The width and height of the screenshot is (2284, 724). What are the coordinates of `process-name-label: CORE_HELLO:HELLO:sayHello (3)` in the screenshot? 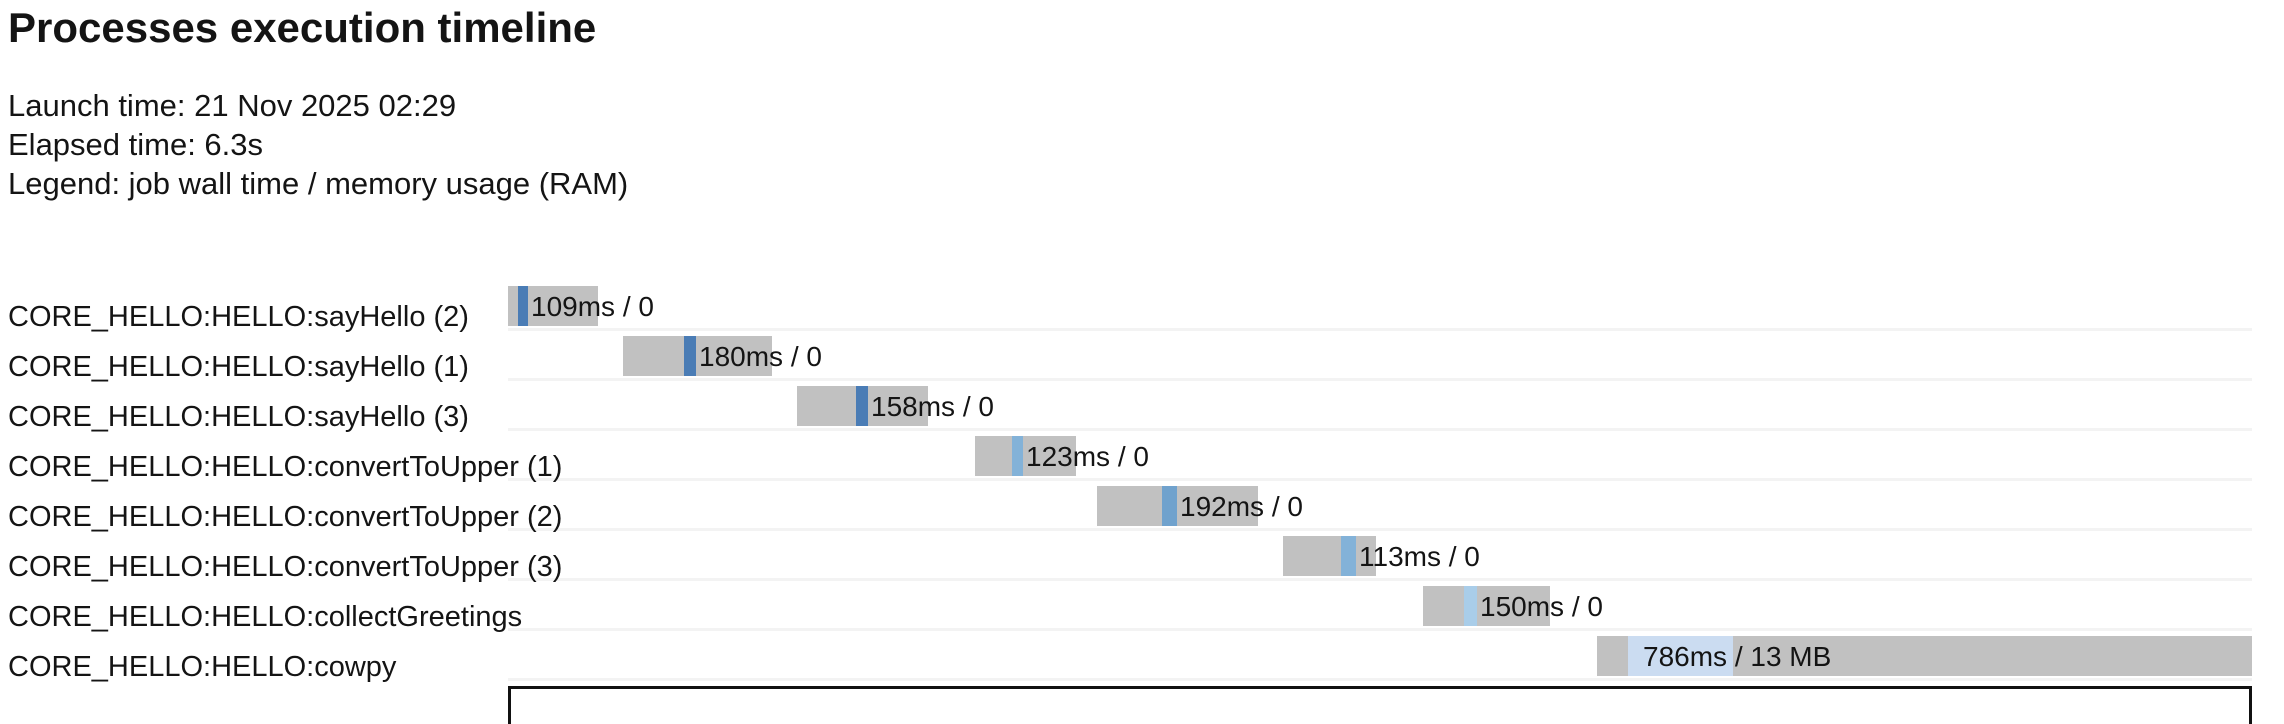 It's located at (238, 417).